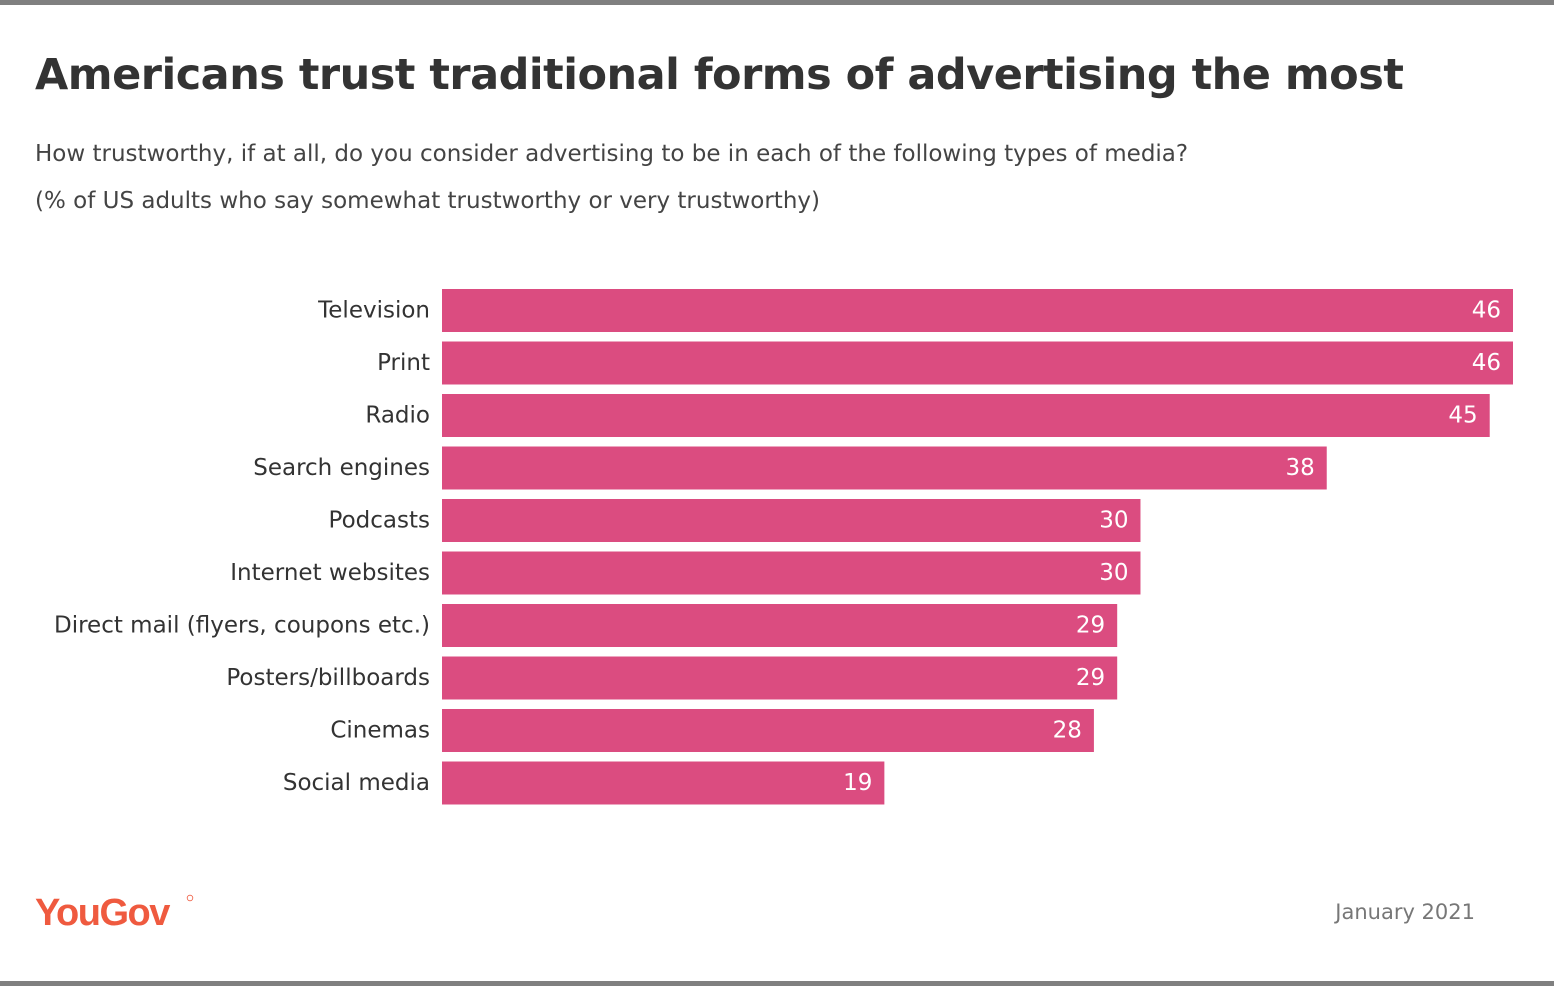  Describe the element at coordinates (380, 731) in the screenshot. I see `category-label: Cinemas` at that location.